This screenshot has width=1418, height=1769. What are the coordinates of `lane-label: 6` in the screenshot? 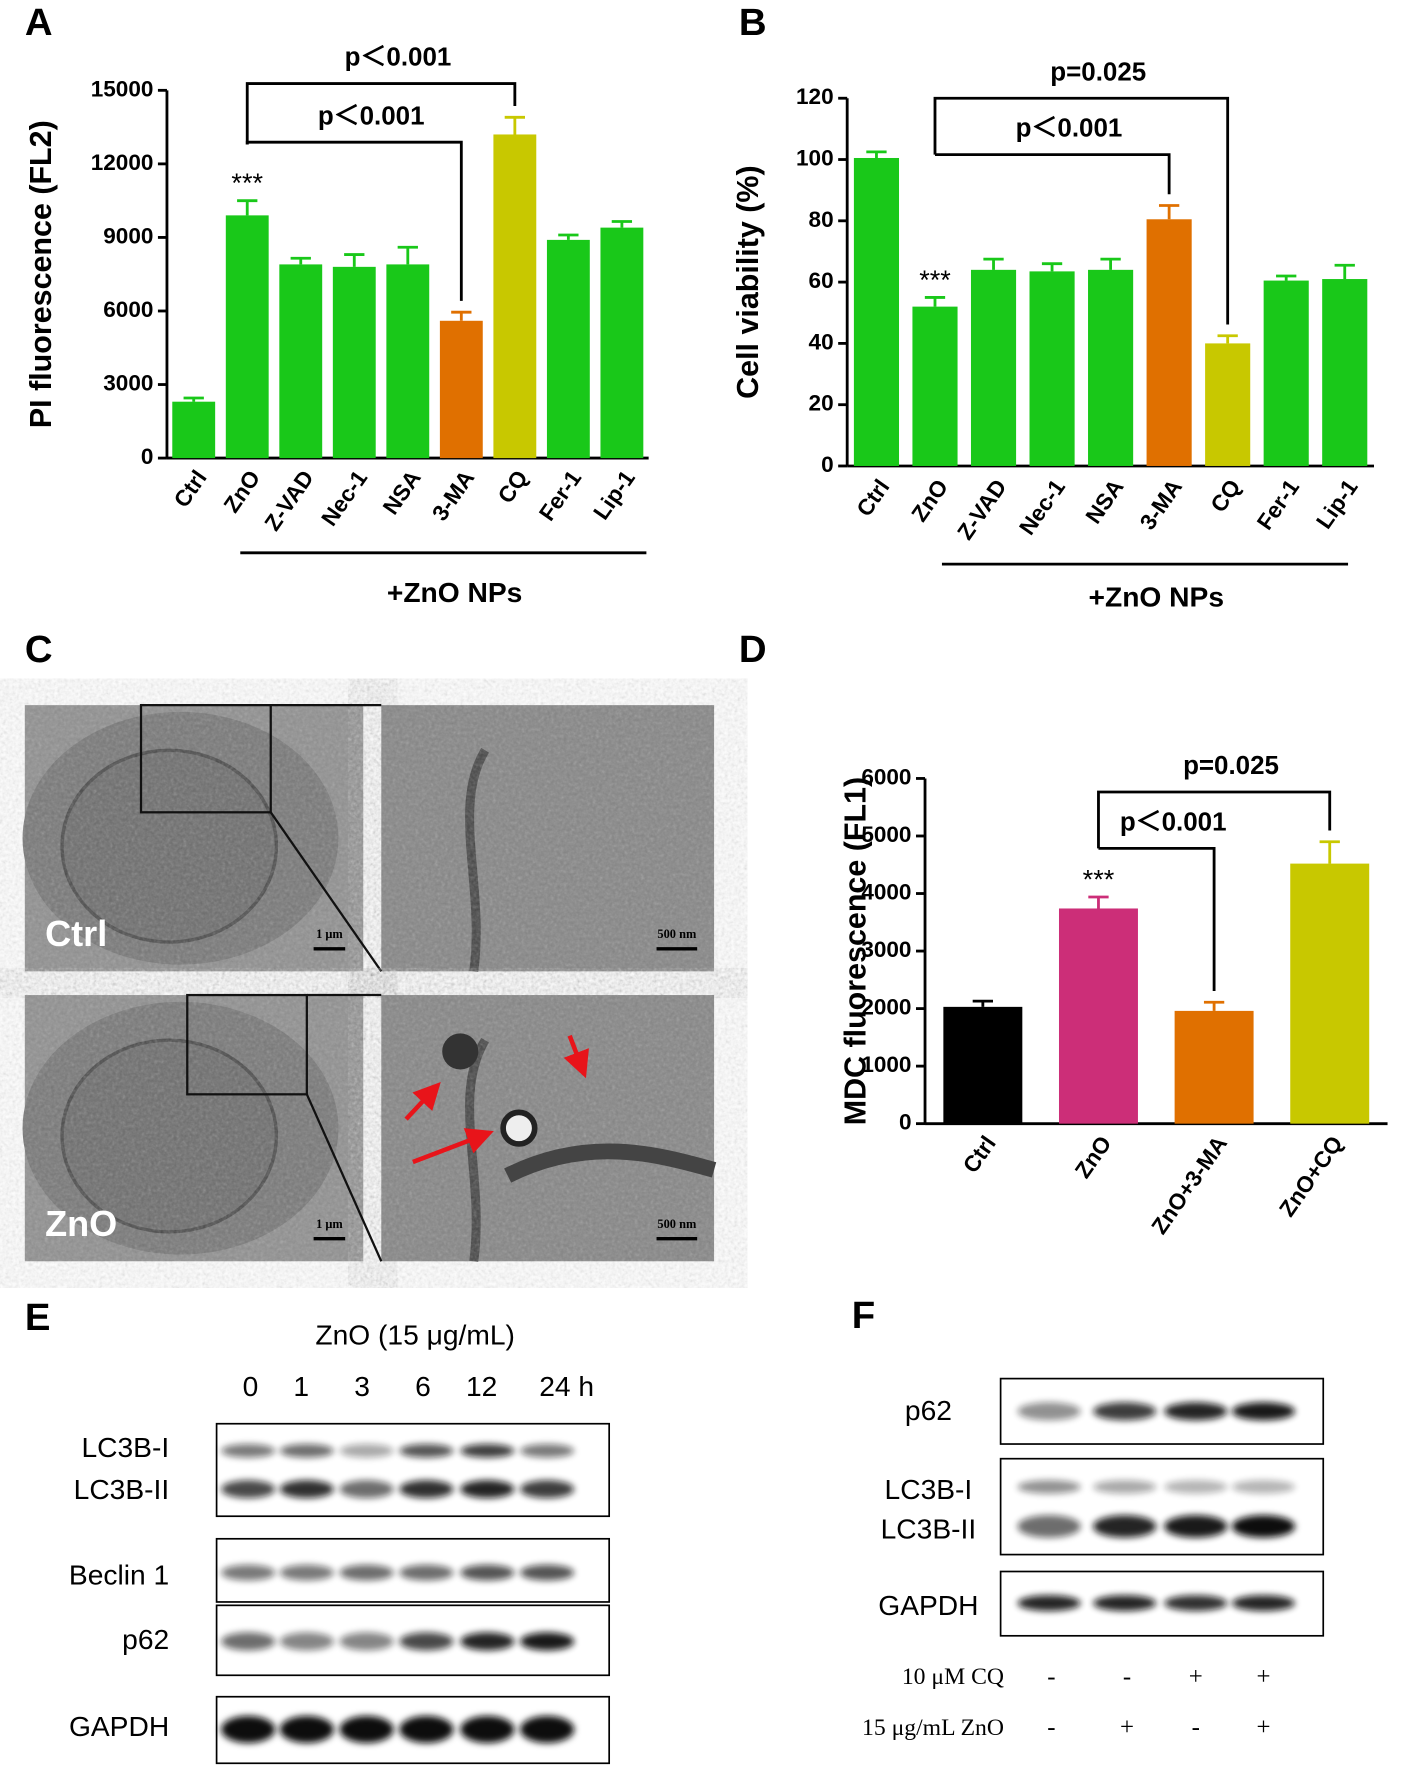 It's located at (423, 1386).